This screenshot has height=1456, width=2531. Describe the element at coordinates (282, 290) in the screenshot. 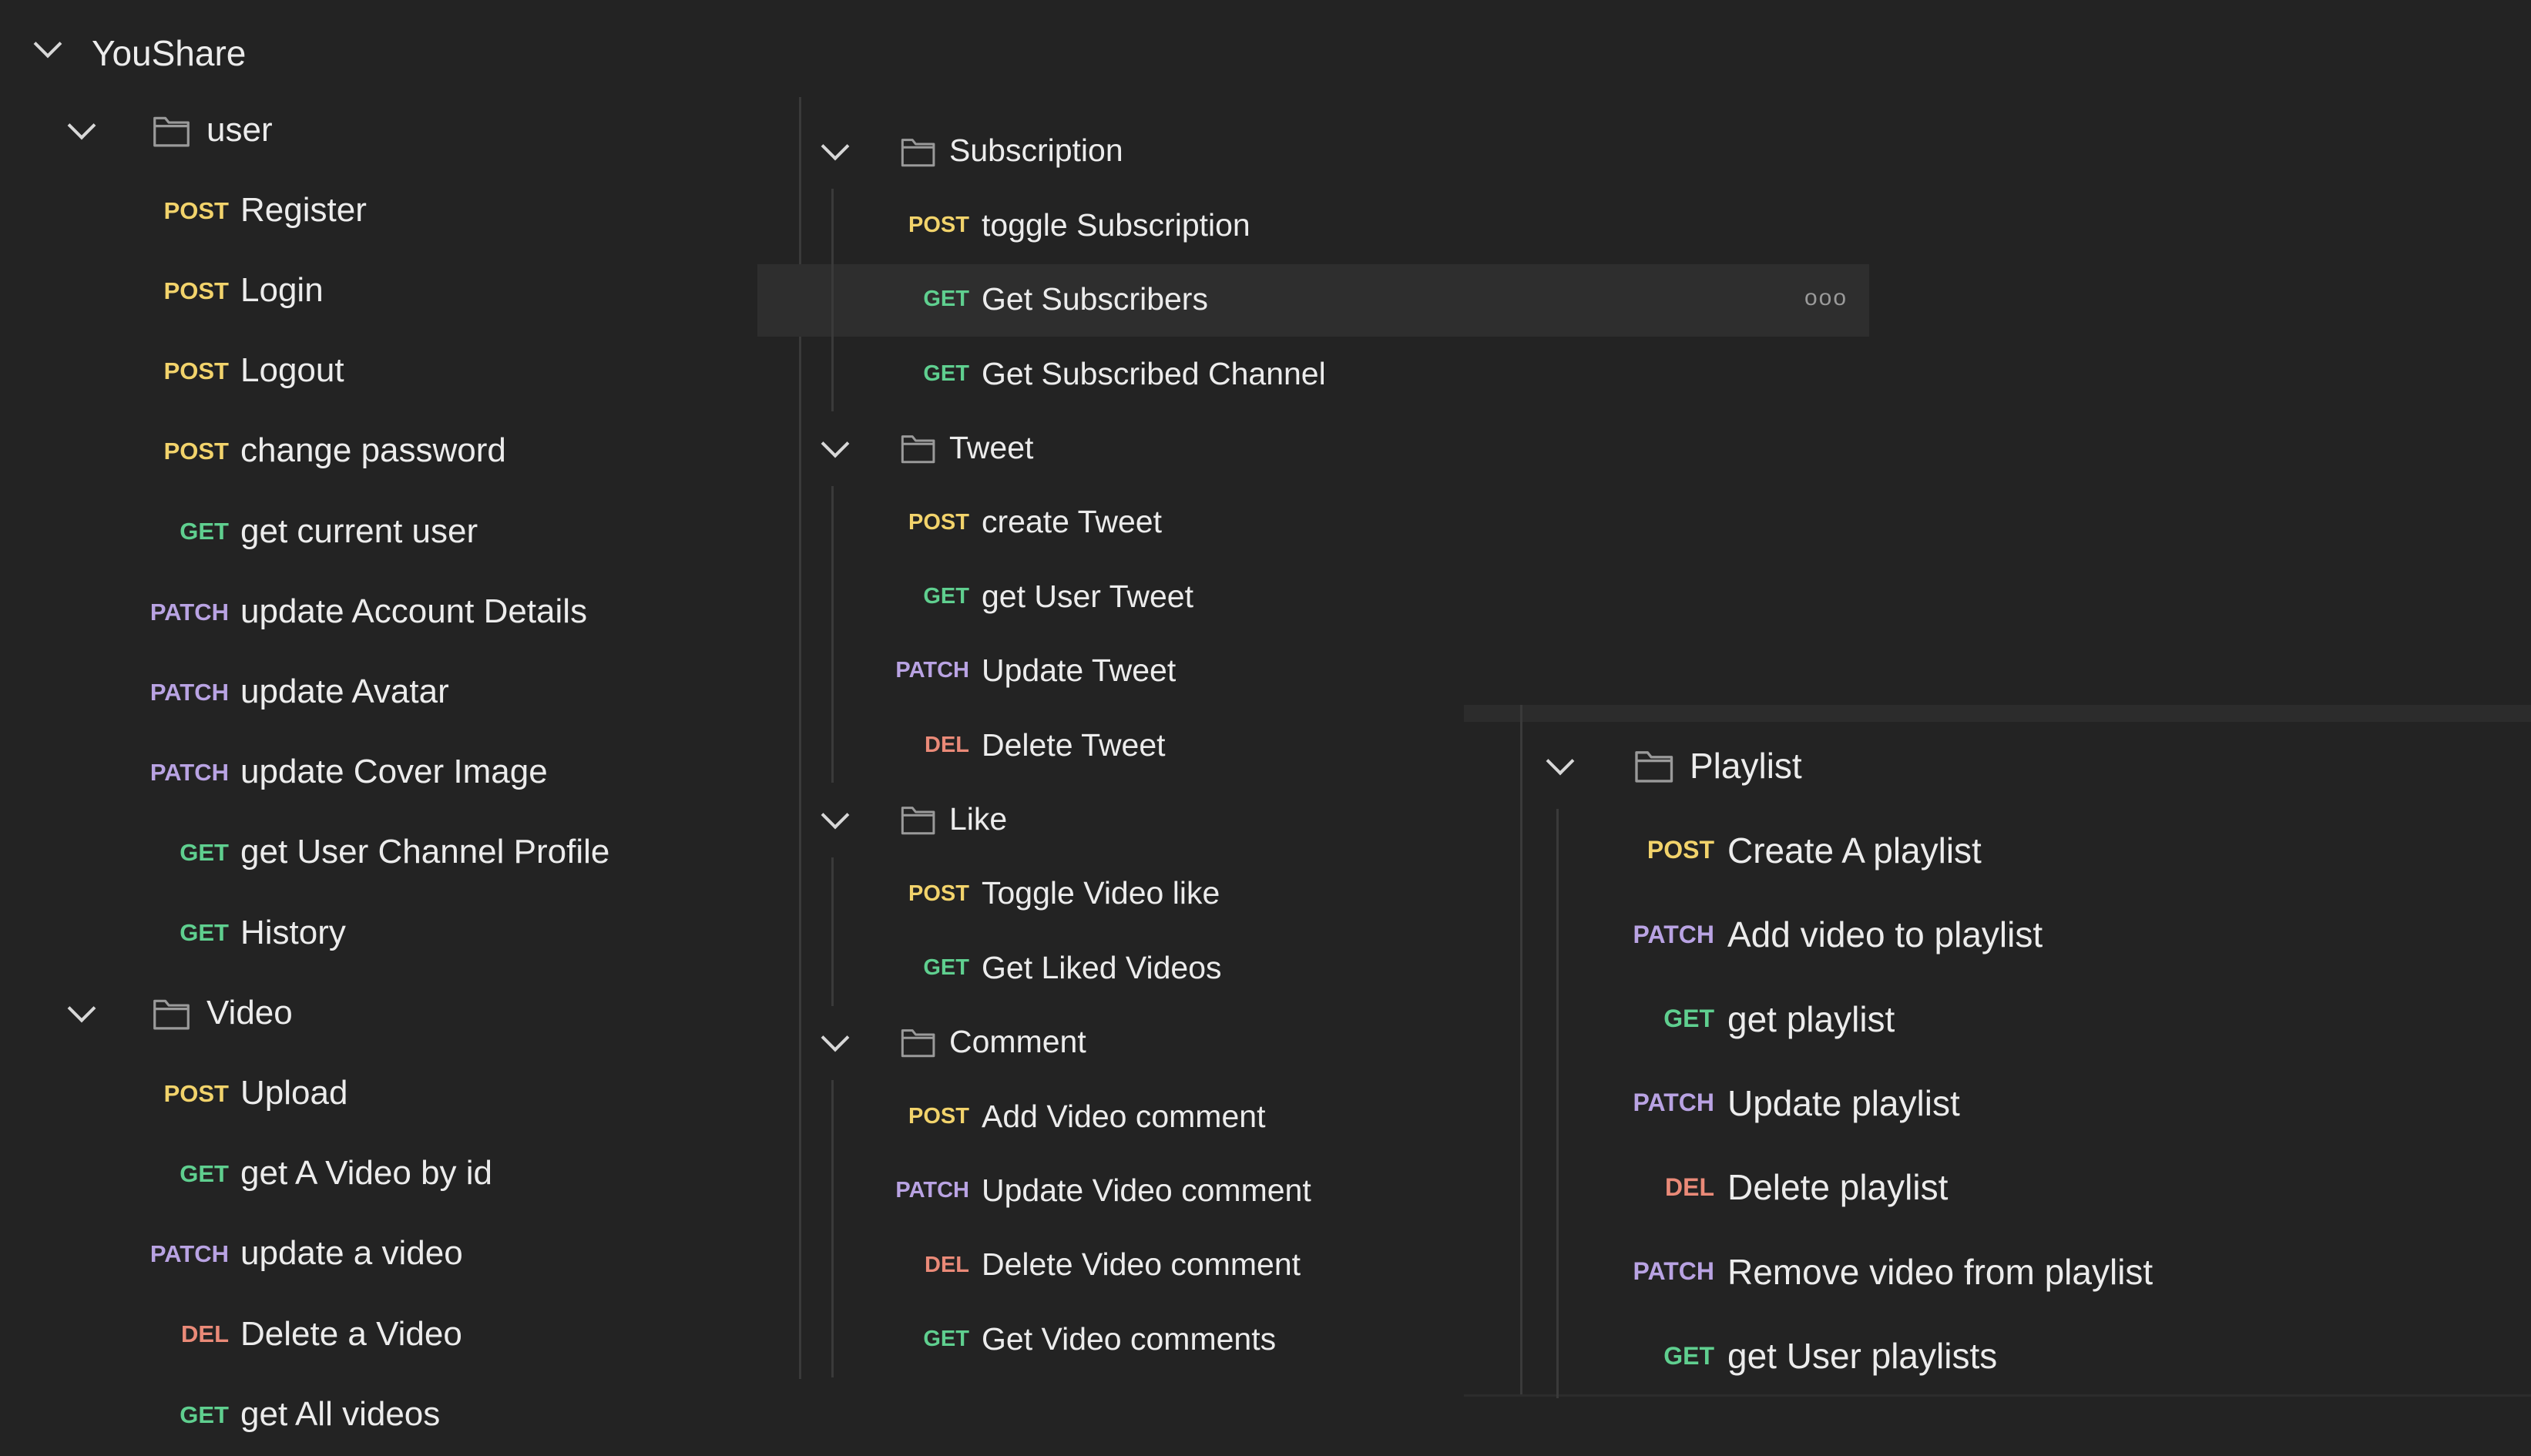

I see `request-name: Login` at that location.